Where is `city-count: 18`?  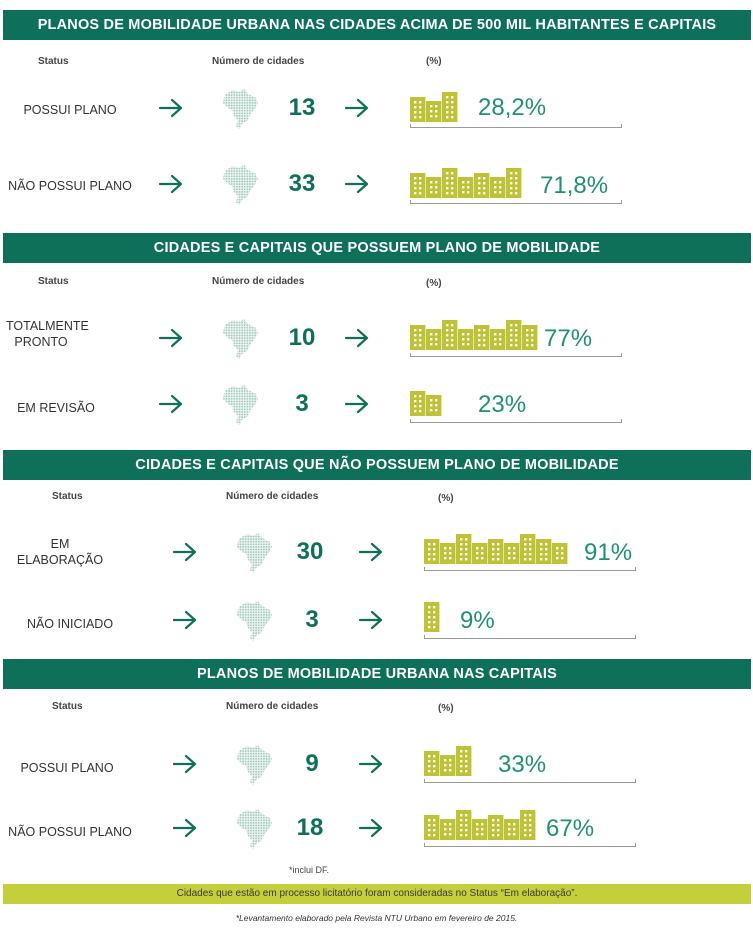
city-count: 18 is located at coordinates (310, 827).